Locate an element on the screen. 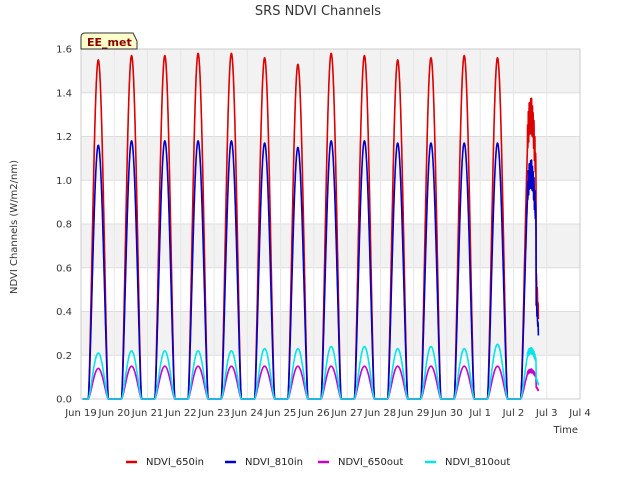  x-tick-label: Jun 21 is located at coordinates (147, 413).